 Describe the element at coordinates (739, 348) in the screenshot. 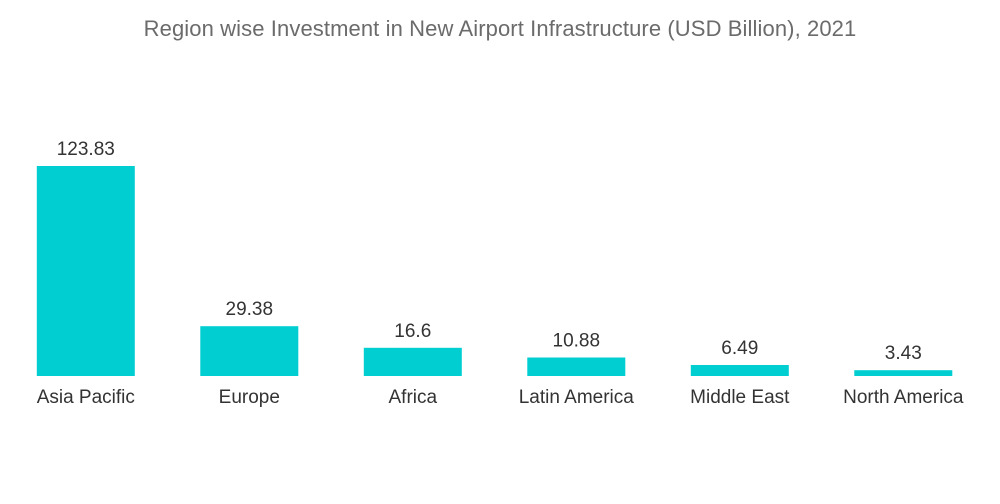

I see `value-label-middle-east: 6.49` at that location.